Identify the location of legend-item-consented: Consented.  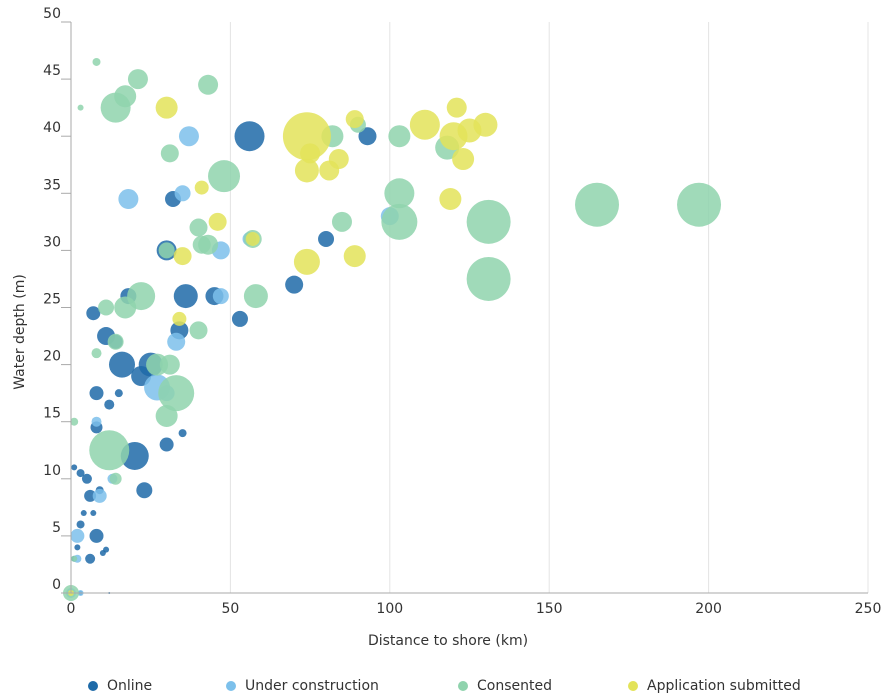
(505, 686).